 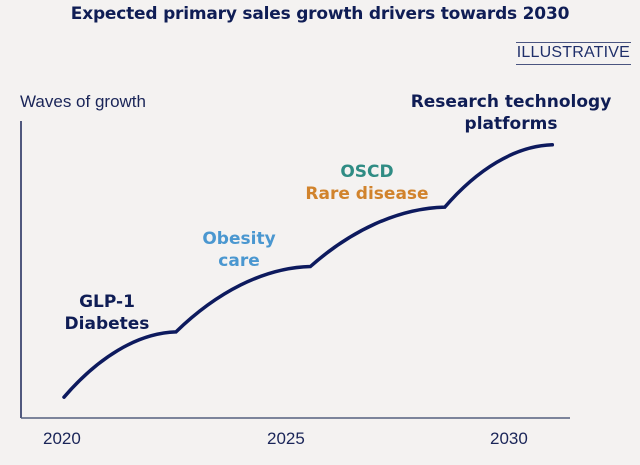 I want to click on illustrative-badge: ILLUSTRATIVE, so click(x=573, y=53).